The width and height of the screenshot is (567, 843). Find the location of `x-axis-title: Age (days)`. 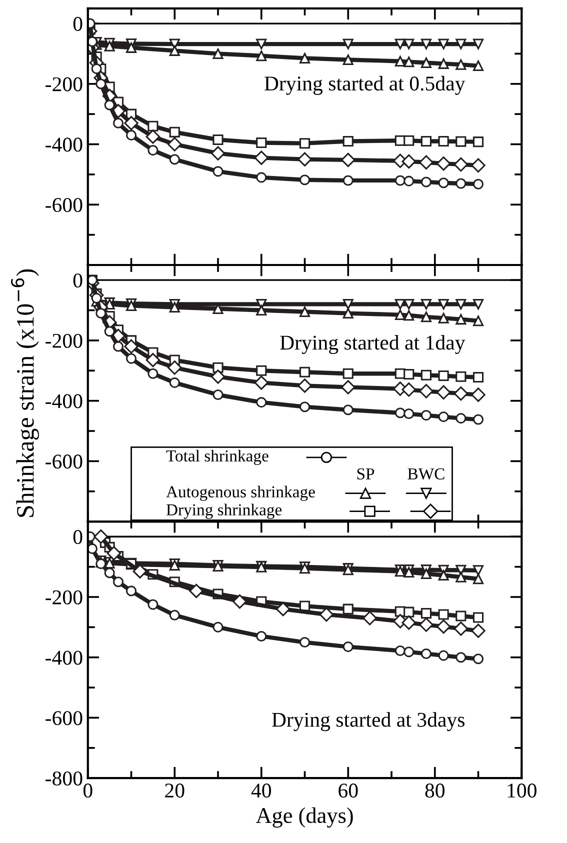

x-axis-title: Age (days) is located at coordinates (304, 817).